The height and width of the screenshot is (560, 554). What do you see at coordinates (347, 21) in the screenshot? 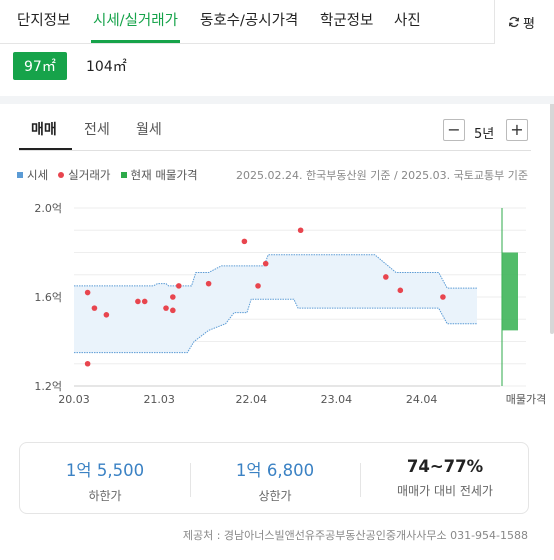
I see `tab-school-info: 학군정보` at bounding box center [347, 21].